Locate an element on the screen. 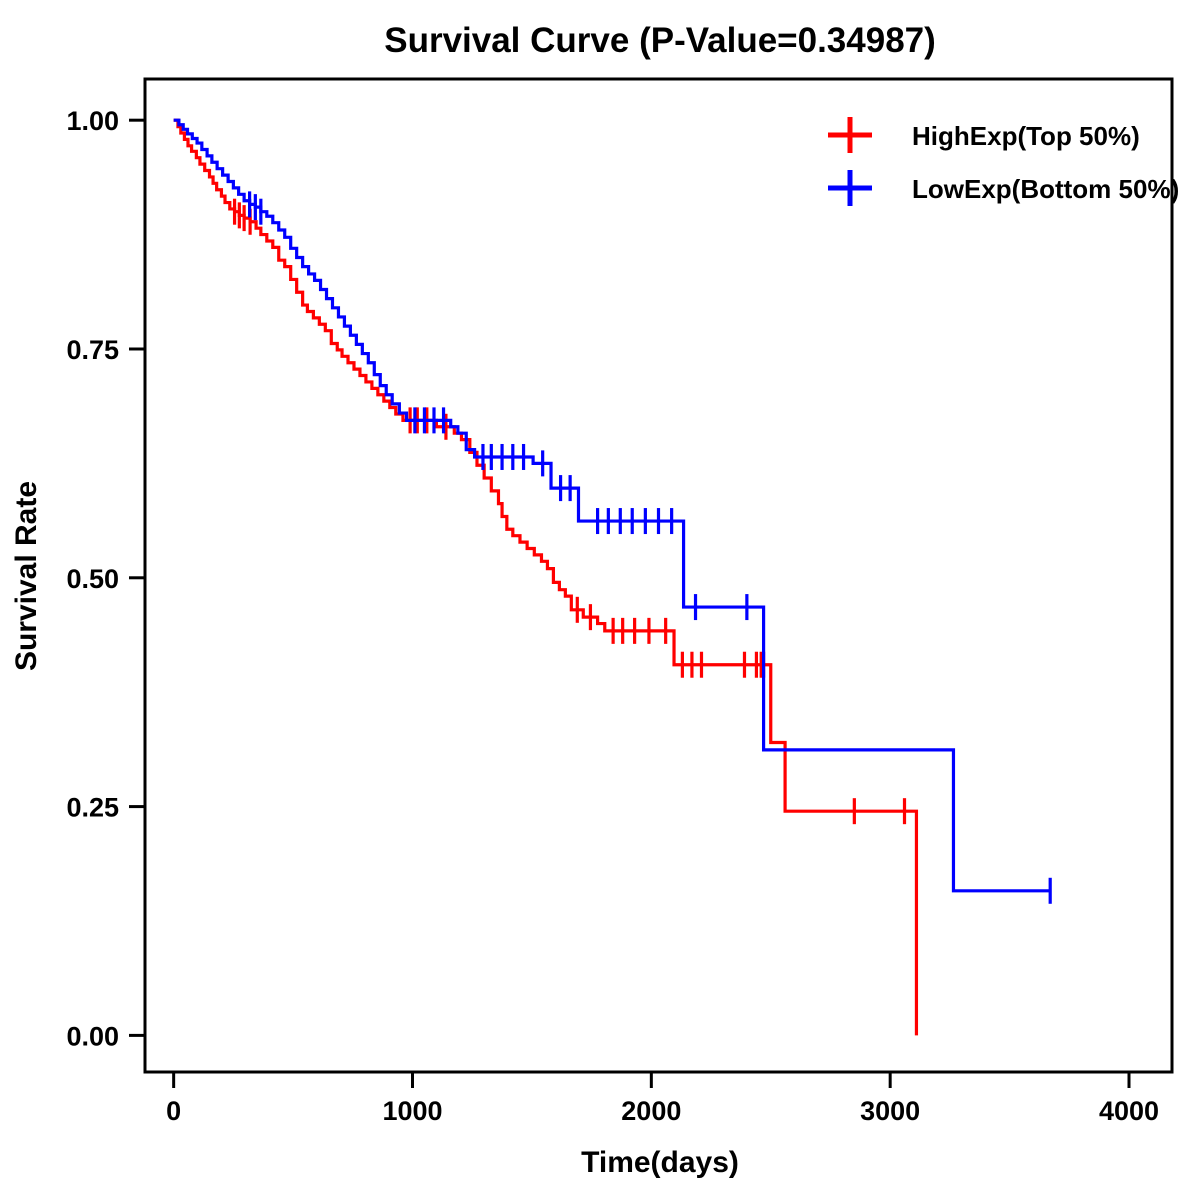 This screenshot has height=1200, width=1200. legend-item-high-exp: HighExp(Top 50%) is located at coordinates (984, 135).